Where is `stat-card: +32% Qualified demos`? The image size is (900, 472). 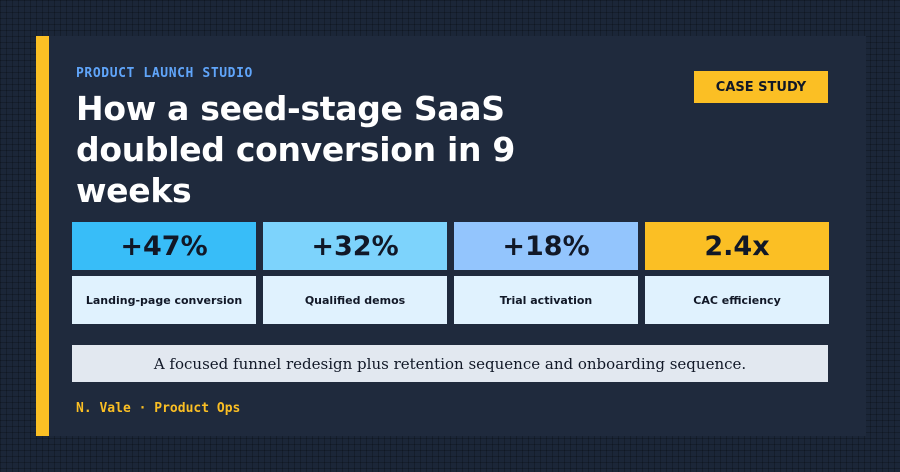 stat-card: +32% Qualified demos is located at coordinates (355, 273).